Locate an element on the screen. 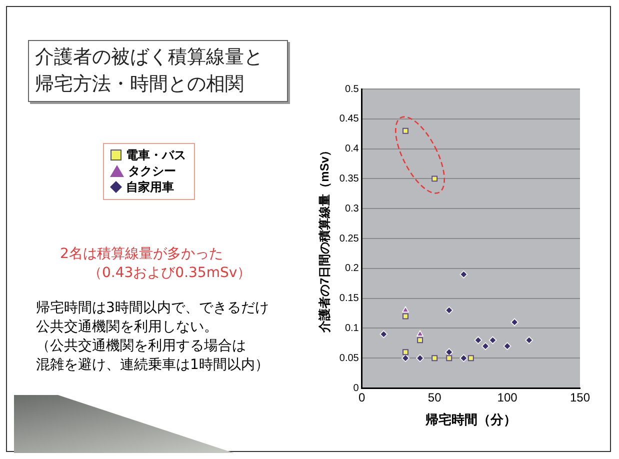  y-tick-label: 0.5 is located at coordinates (352, 89).